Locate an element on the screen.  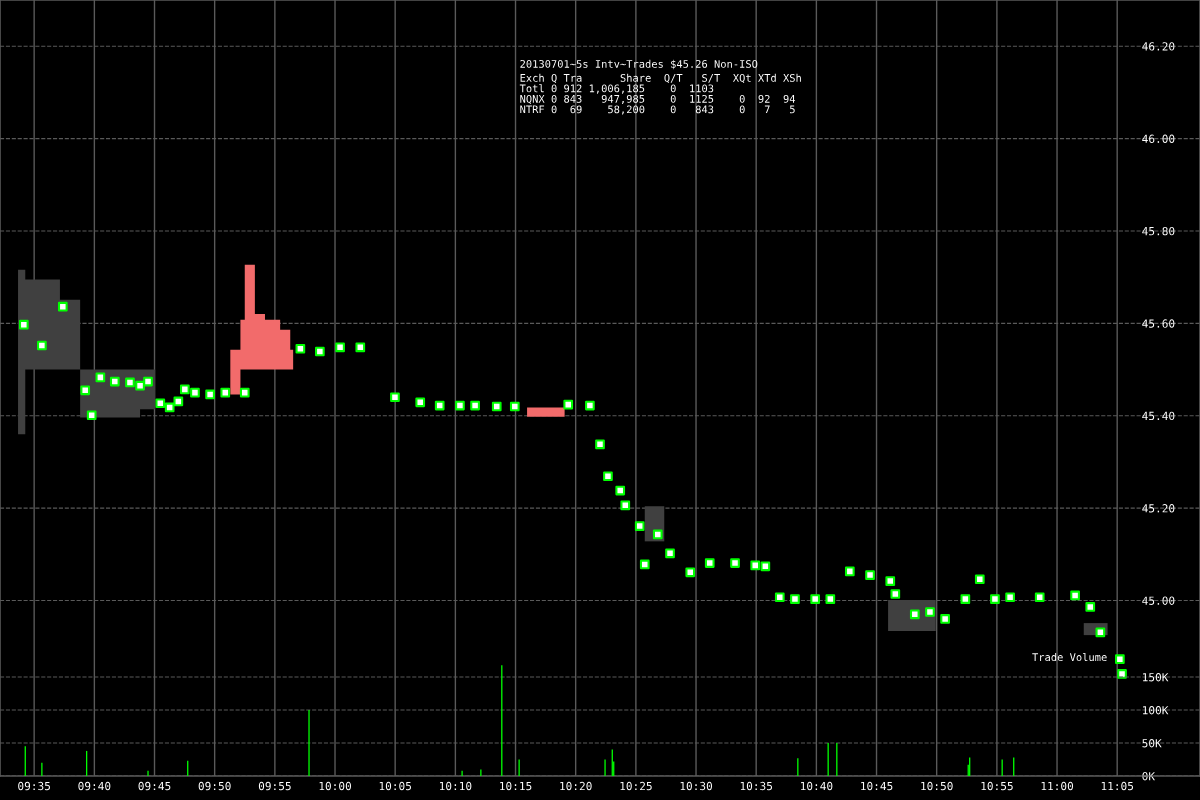
annotation: Trade Volume is located at coordinates (1069, 657).